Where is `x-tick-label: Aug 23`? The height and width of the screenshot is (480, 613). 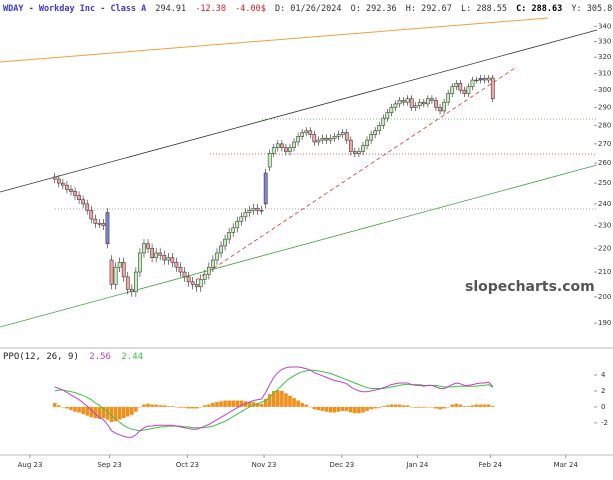 x-tick-label: Aug 23 is located at coordinates (30, 465).